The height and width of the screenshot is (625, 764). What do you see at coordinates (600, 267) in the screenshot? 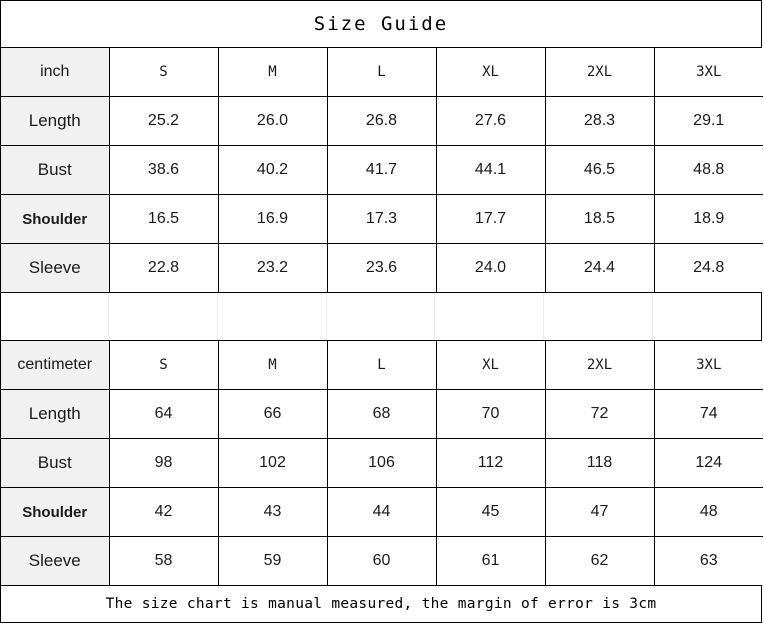
I see `measurement-cell: 24.4` at bounding box center [600, 267].